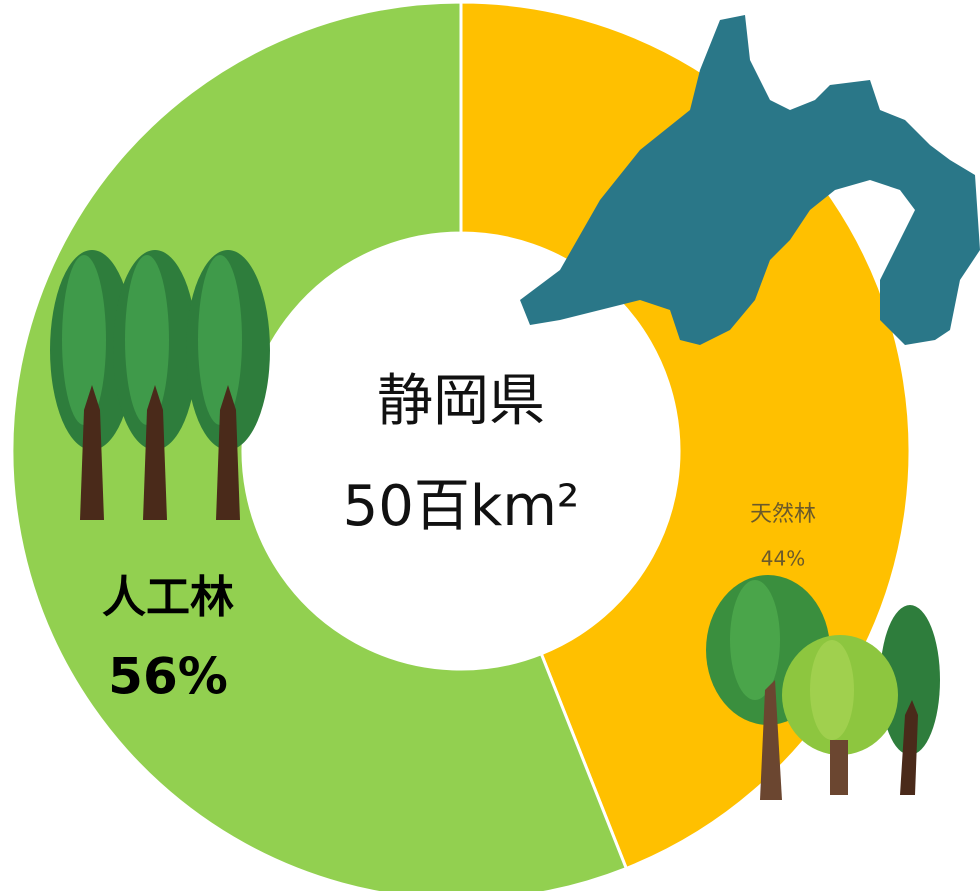 The height and width of the screenshot is (891, 980). Describe the element at coordinates (823, 687) in the screenshot. I see `broadleaf-trees` at that location.